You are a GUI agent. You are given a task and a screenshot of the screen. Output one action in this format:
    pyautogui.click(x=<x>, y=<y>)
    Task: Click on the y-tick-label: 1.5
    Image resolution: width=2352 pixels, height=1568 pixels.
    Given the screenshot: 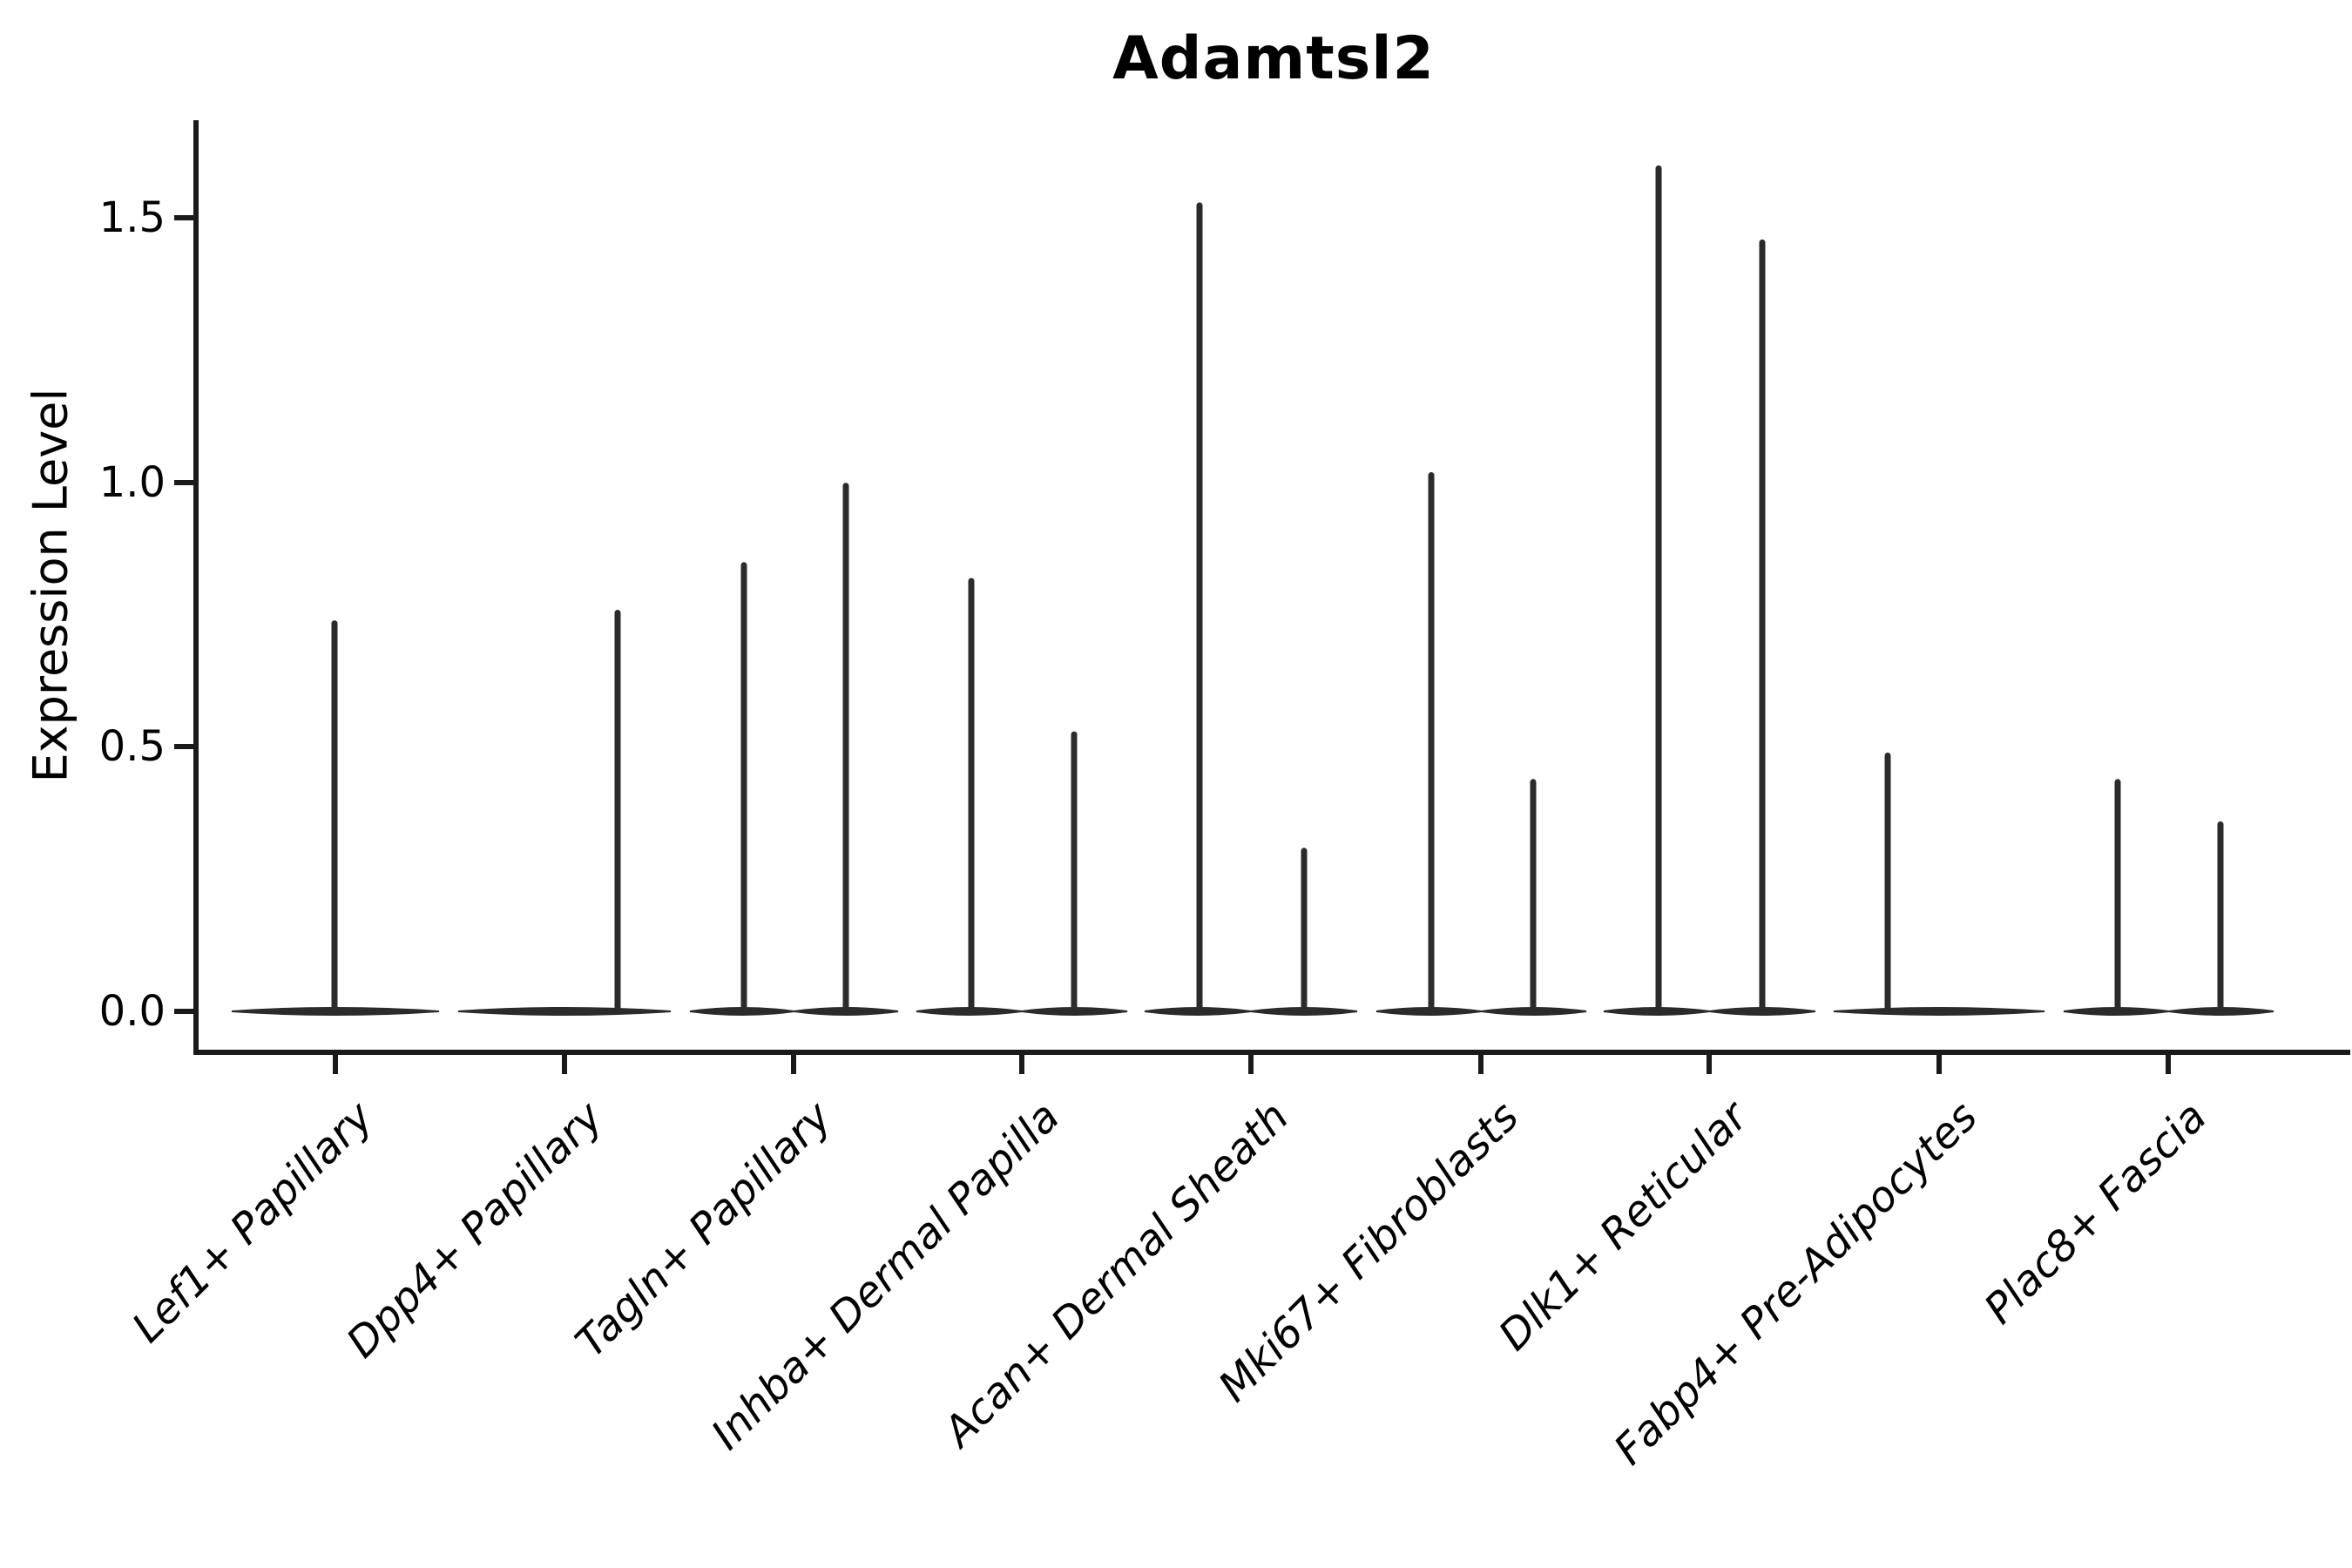 What is the action you would take?
    pyautogui.click(x=132, y=218)
    